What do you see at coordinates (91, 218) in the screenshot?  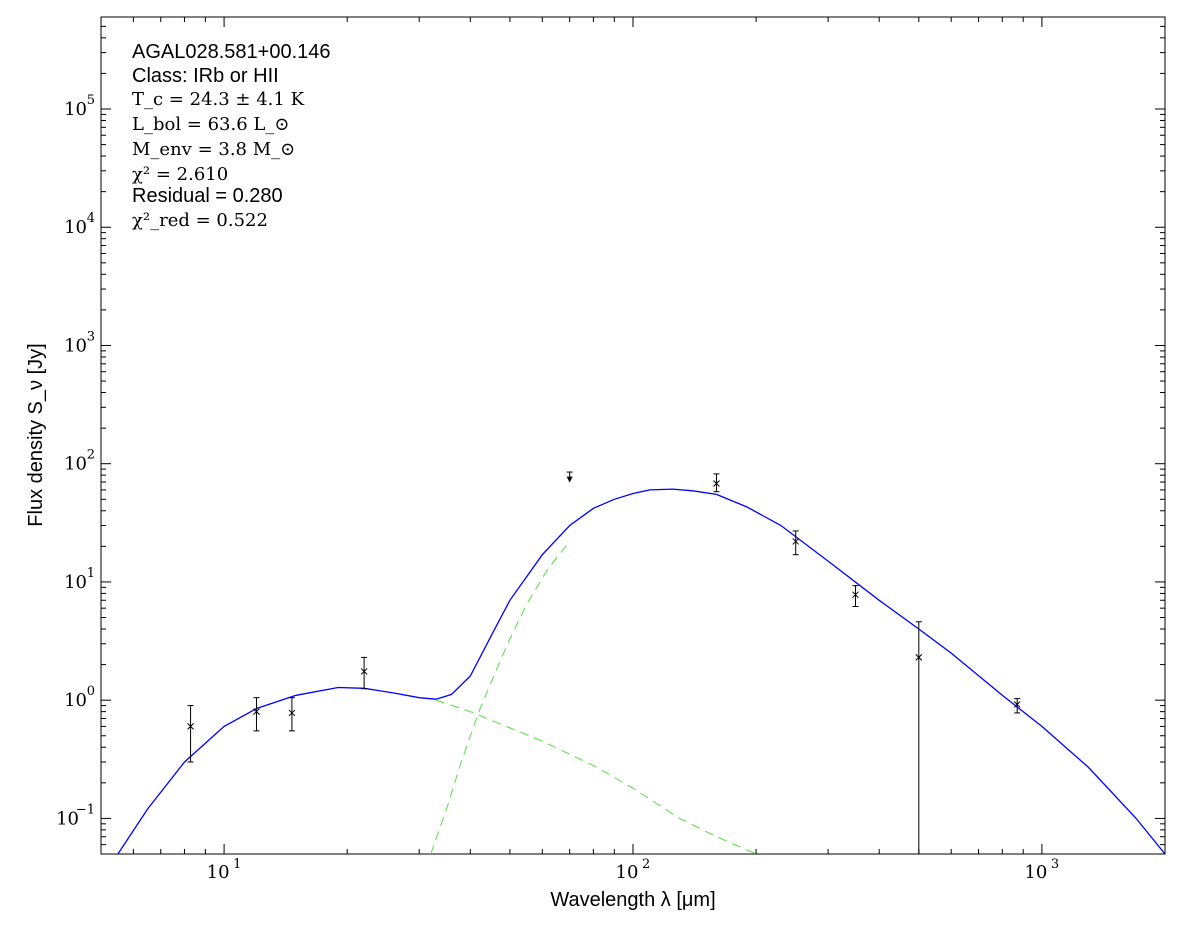 I see `y-tick-exponent: 4` at bounding box center [91, 218].